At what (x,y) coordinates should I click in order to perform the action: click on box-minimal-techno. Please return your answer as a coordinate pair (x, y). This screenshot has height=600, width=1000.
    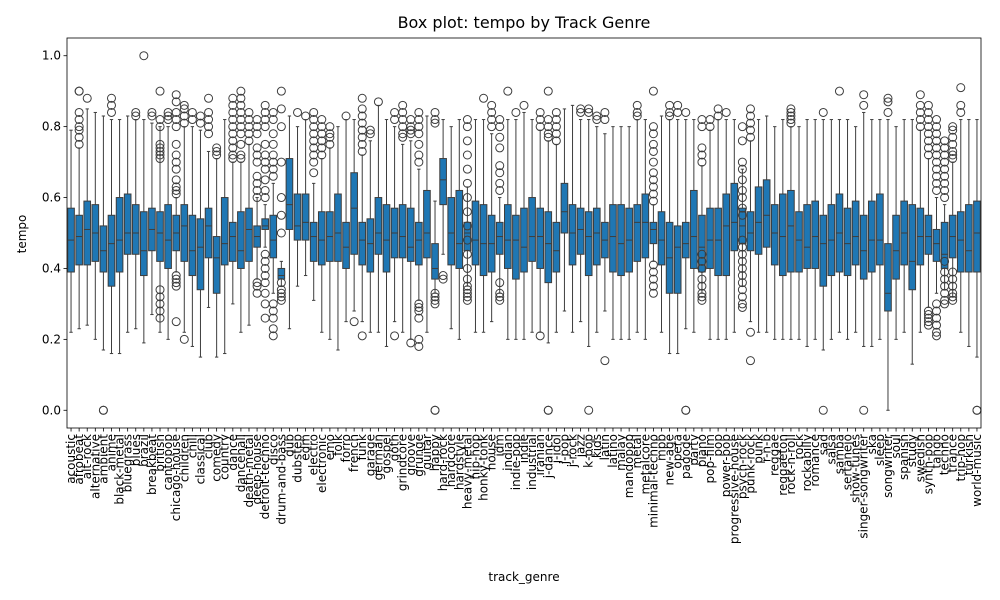
    Looking at the image, I should click on (653, 192).